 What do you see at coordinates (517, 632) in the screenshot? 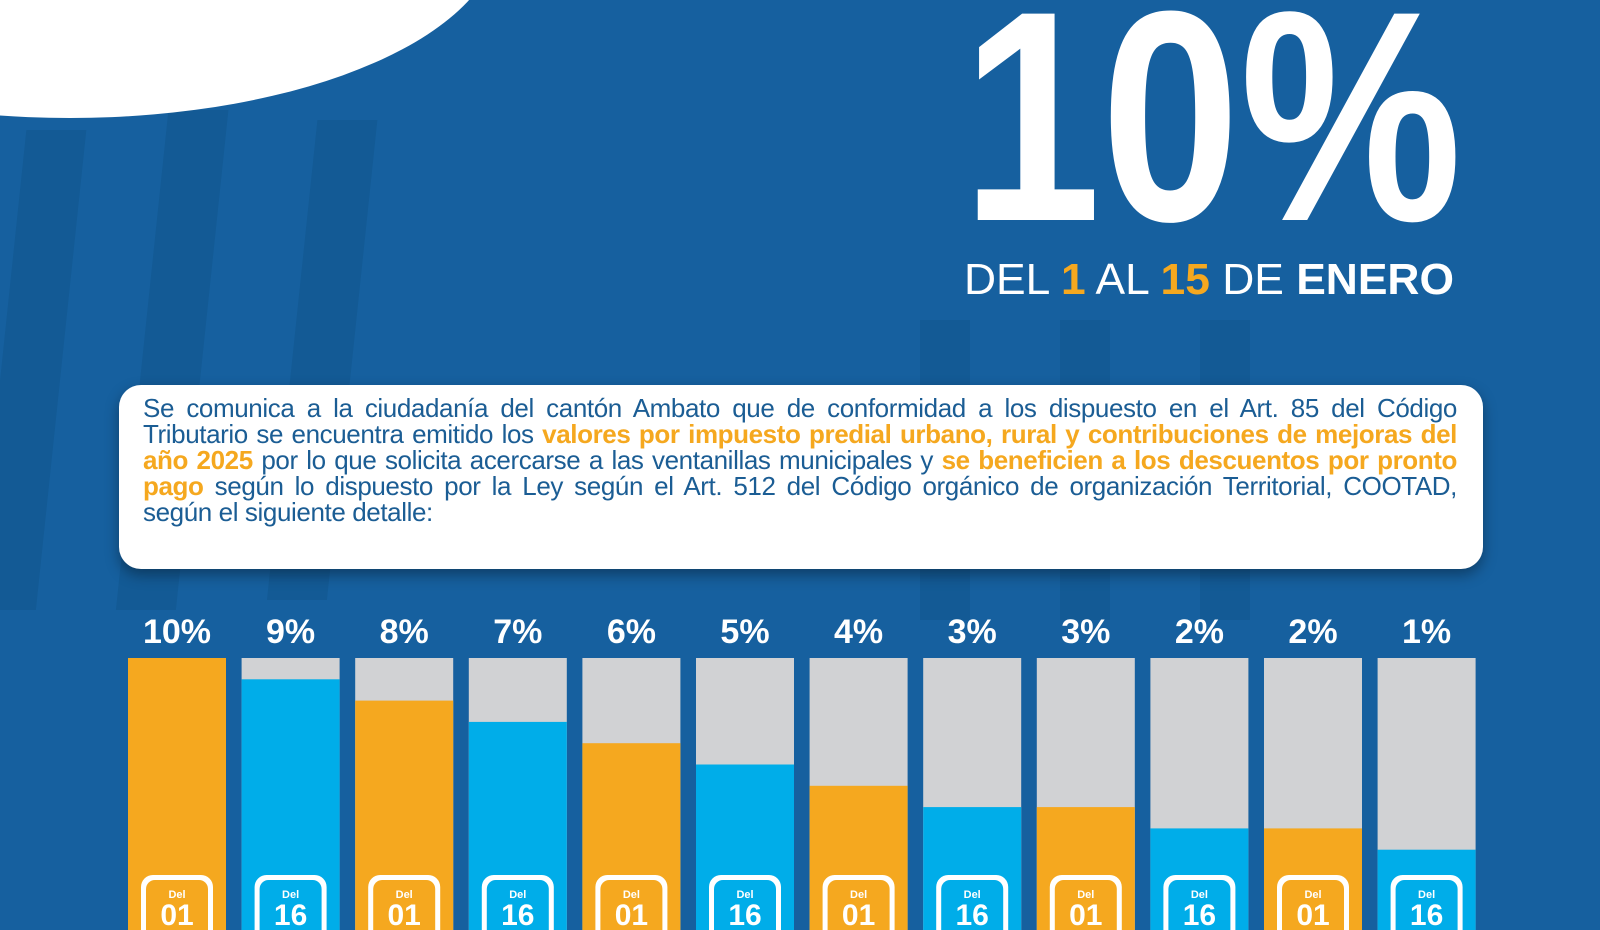
I see `value-label: 7%` at bounding box center [517, 632].